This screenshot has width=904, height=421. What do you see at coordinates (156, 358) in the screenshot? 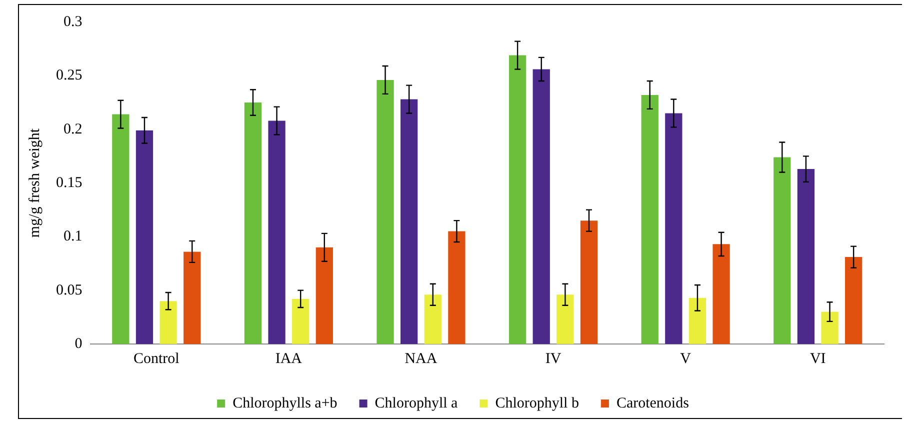
I see `x-tick-label: Control` at bounding box center [156, 358].